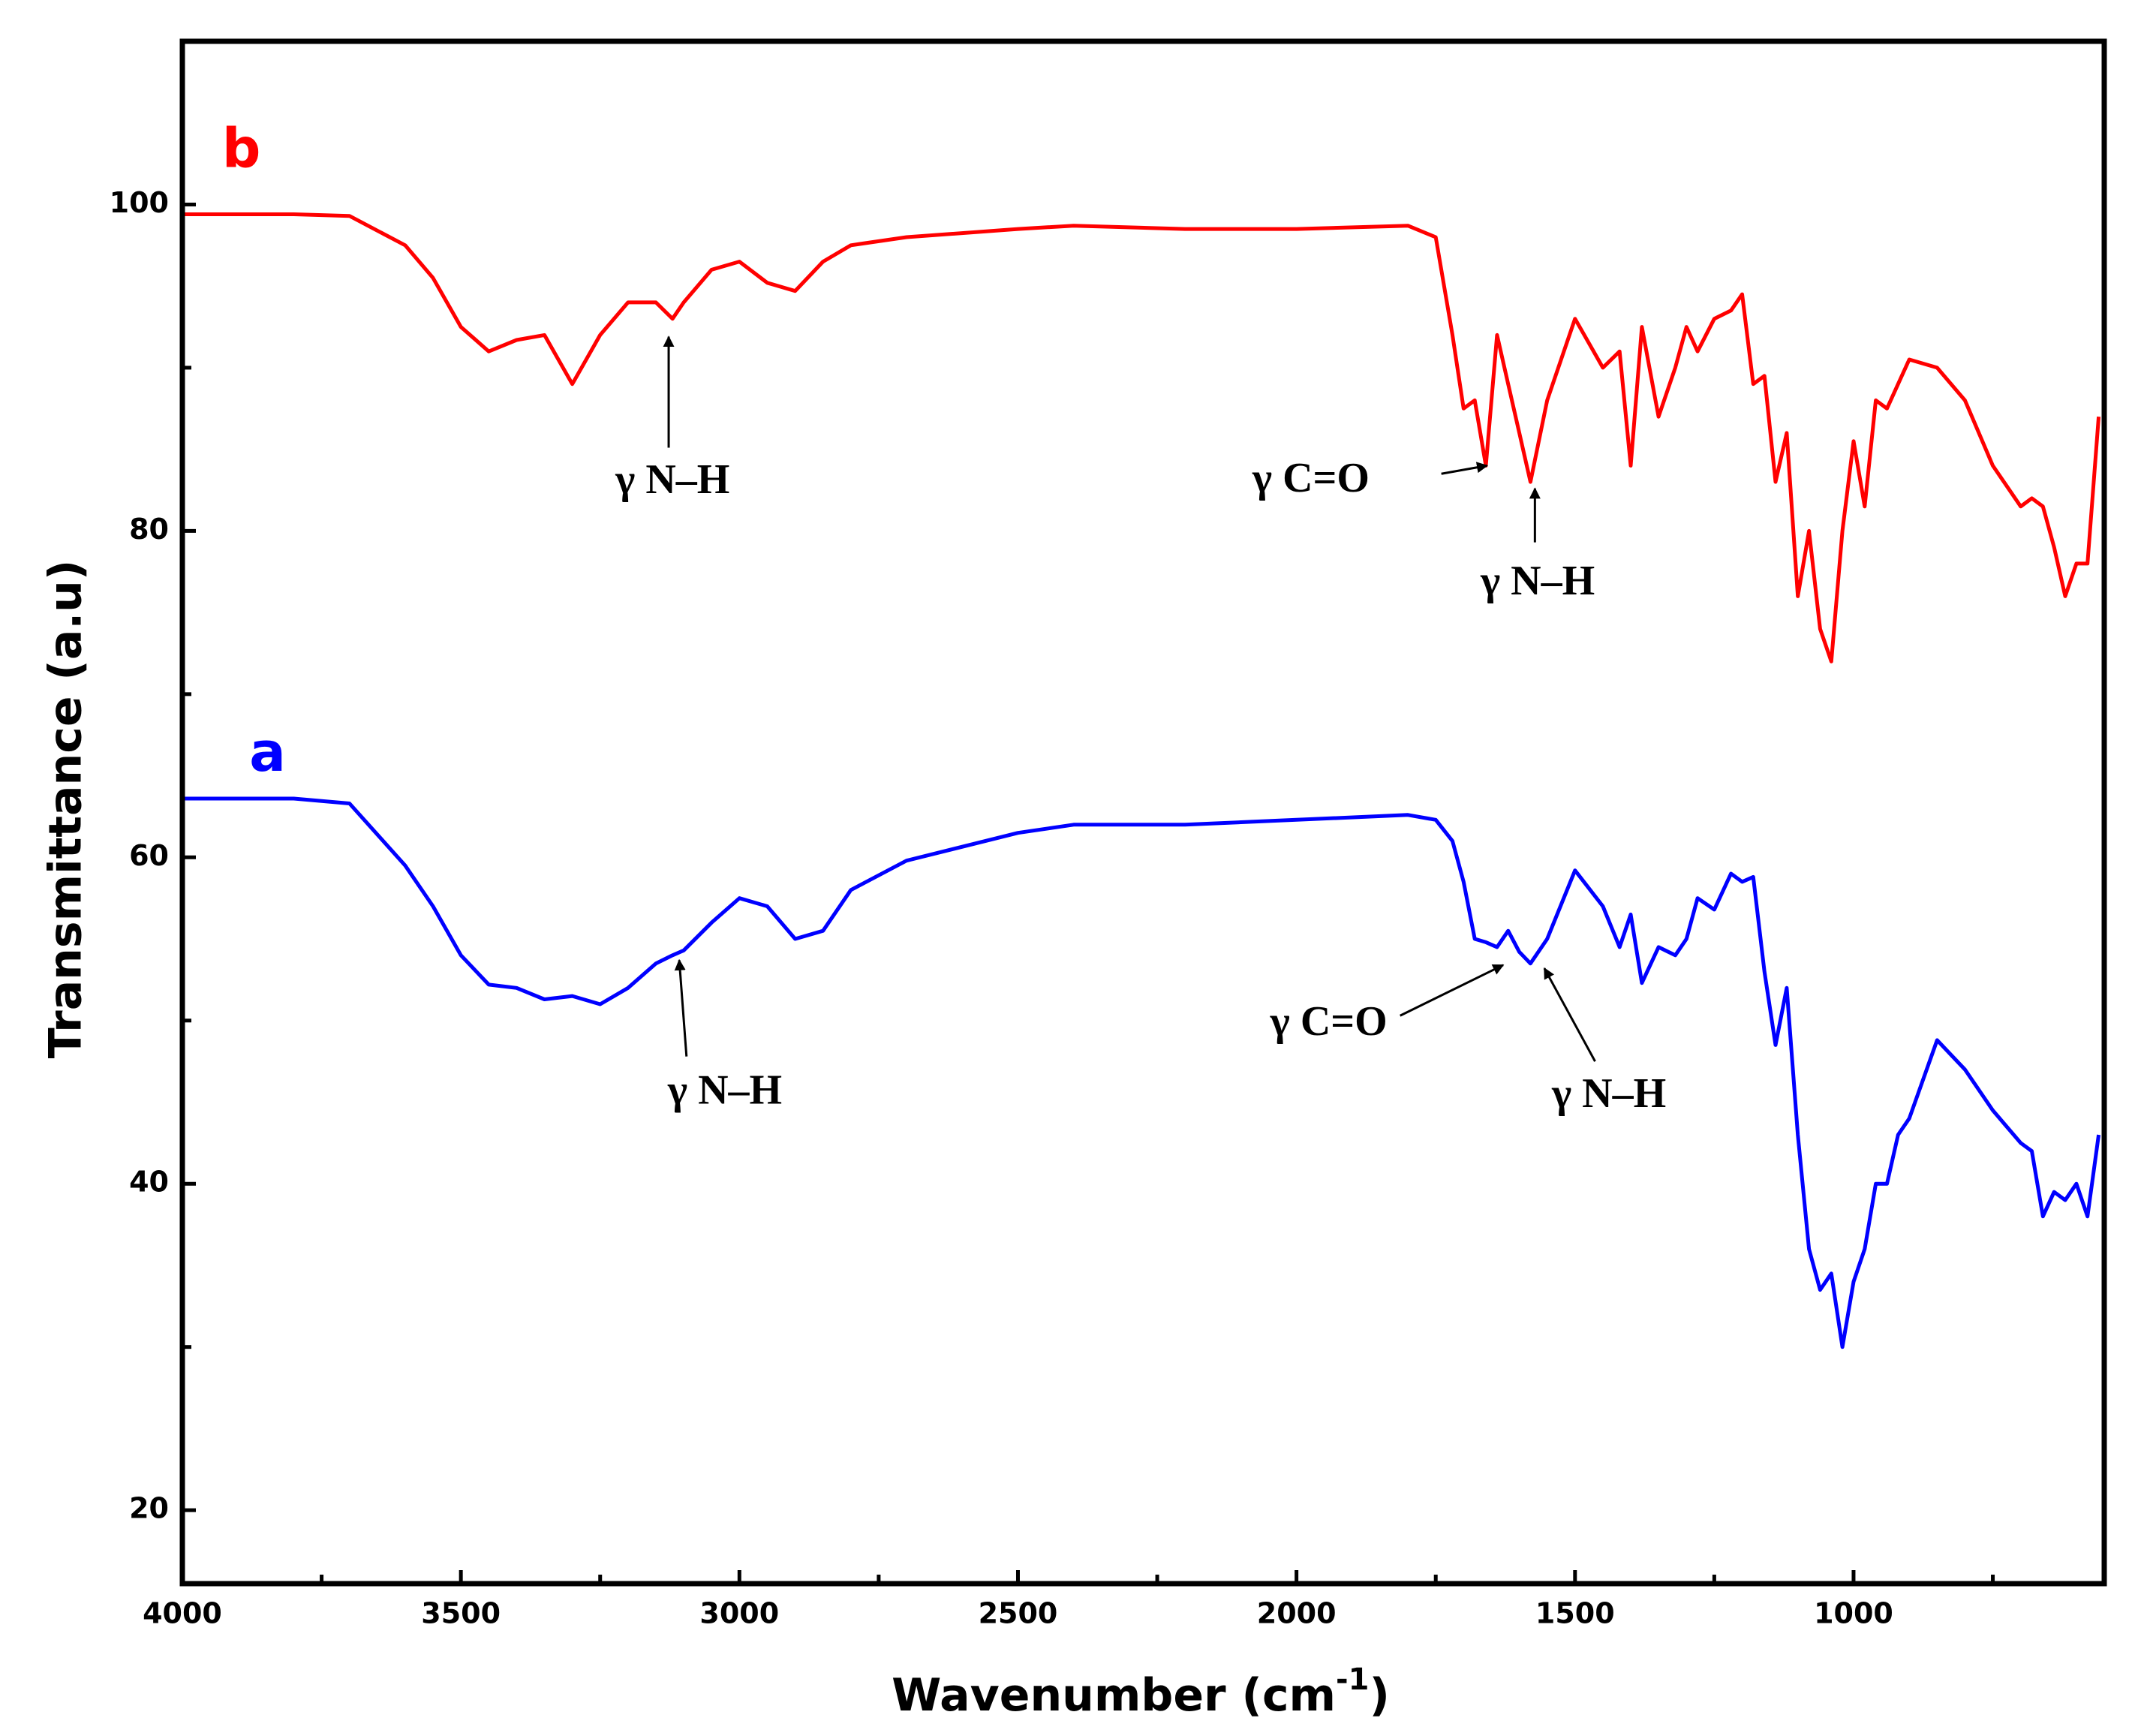 This screenshot has height=1736, width=2129. I want to click on x-axis-label-main: Wavenumber (cm, so click(1114, 1696).